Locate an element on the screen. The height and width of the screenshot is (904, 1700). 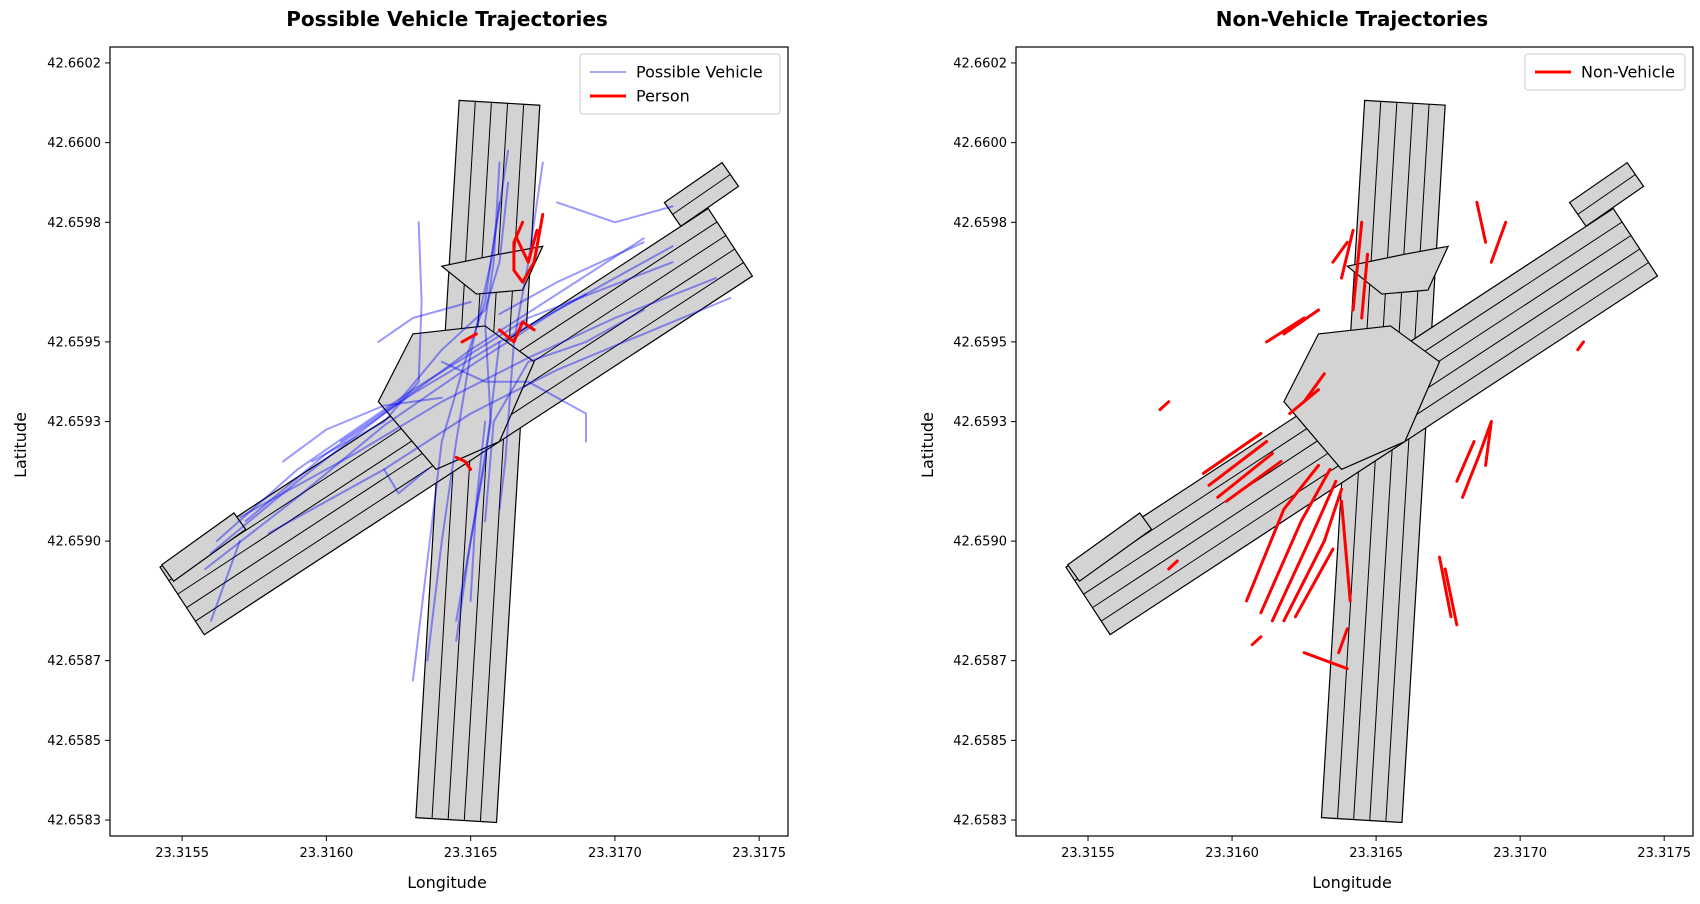
left-y-axis-label: Latitude is located at coordinates (20, 445).